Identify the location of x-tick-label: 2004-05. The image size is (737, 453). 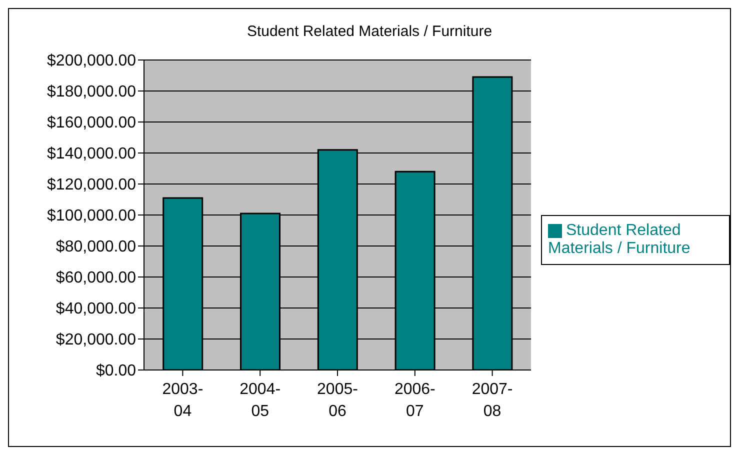
(260, 400).